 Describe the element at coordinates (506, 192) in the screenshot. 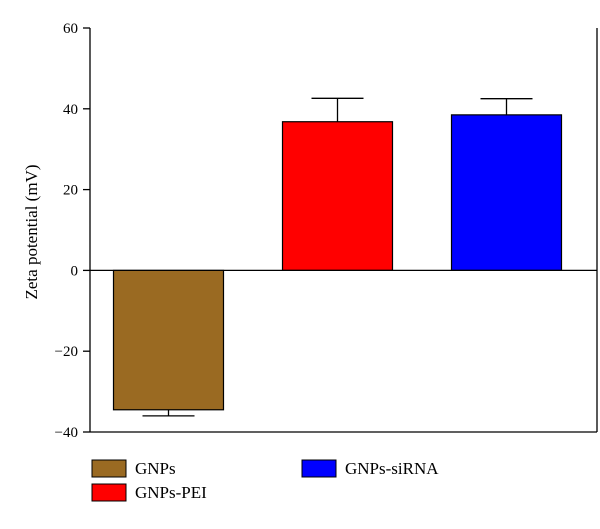

I see `bar-gnps-sirna` at that location.